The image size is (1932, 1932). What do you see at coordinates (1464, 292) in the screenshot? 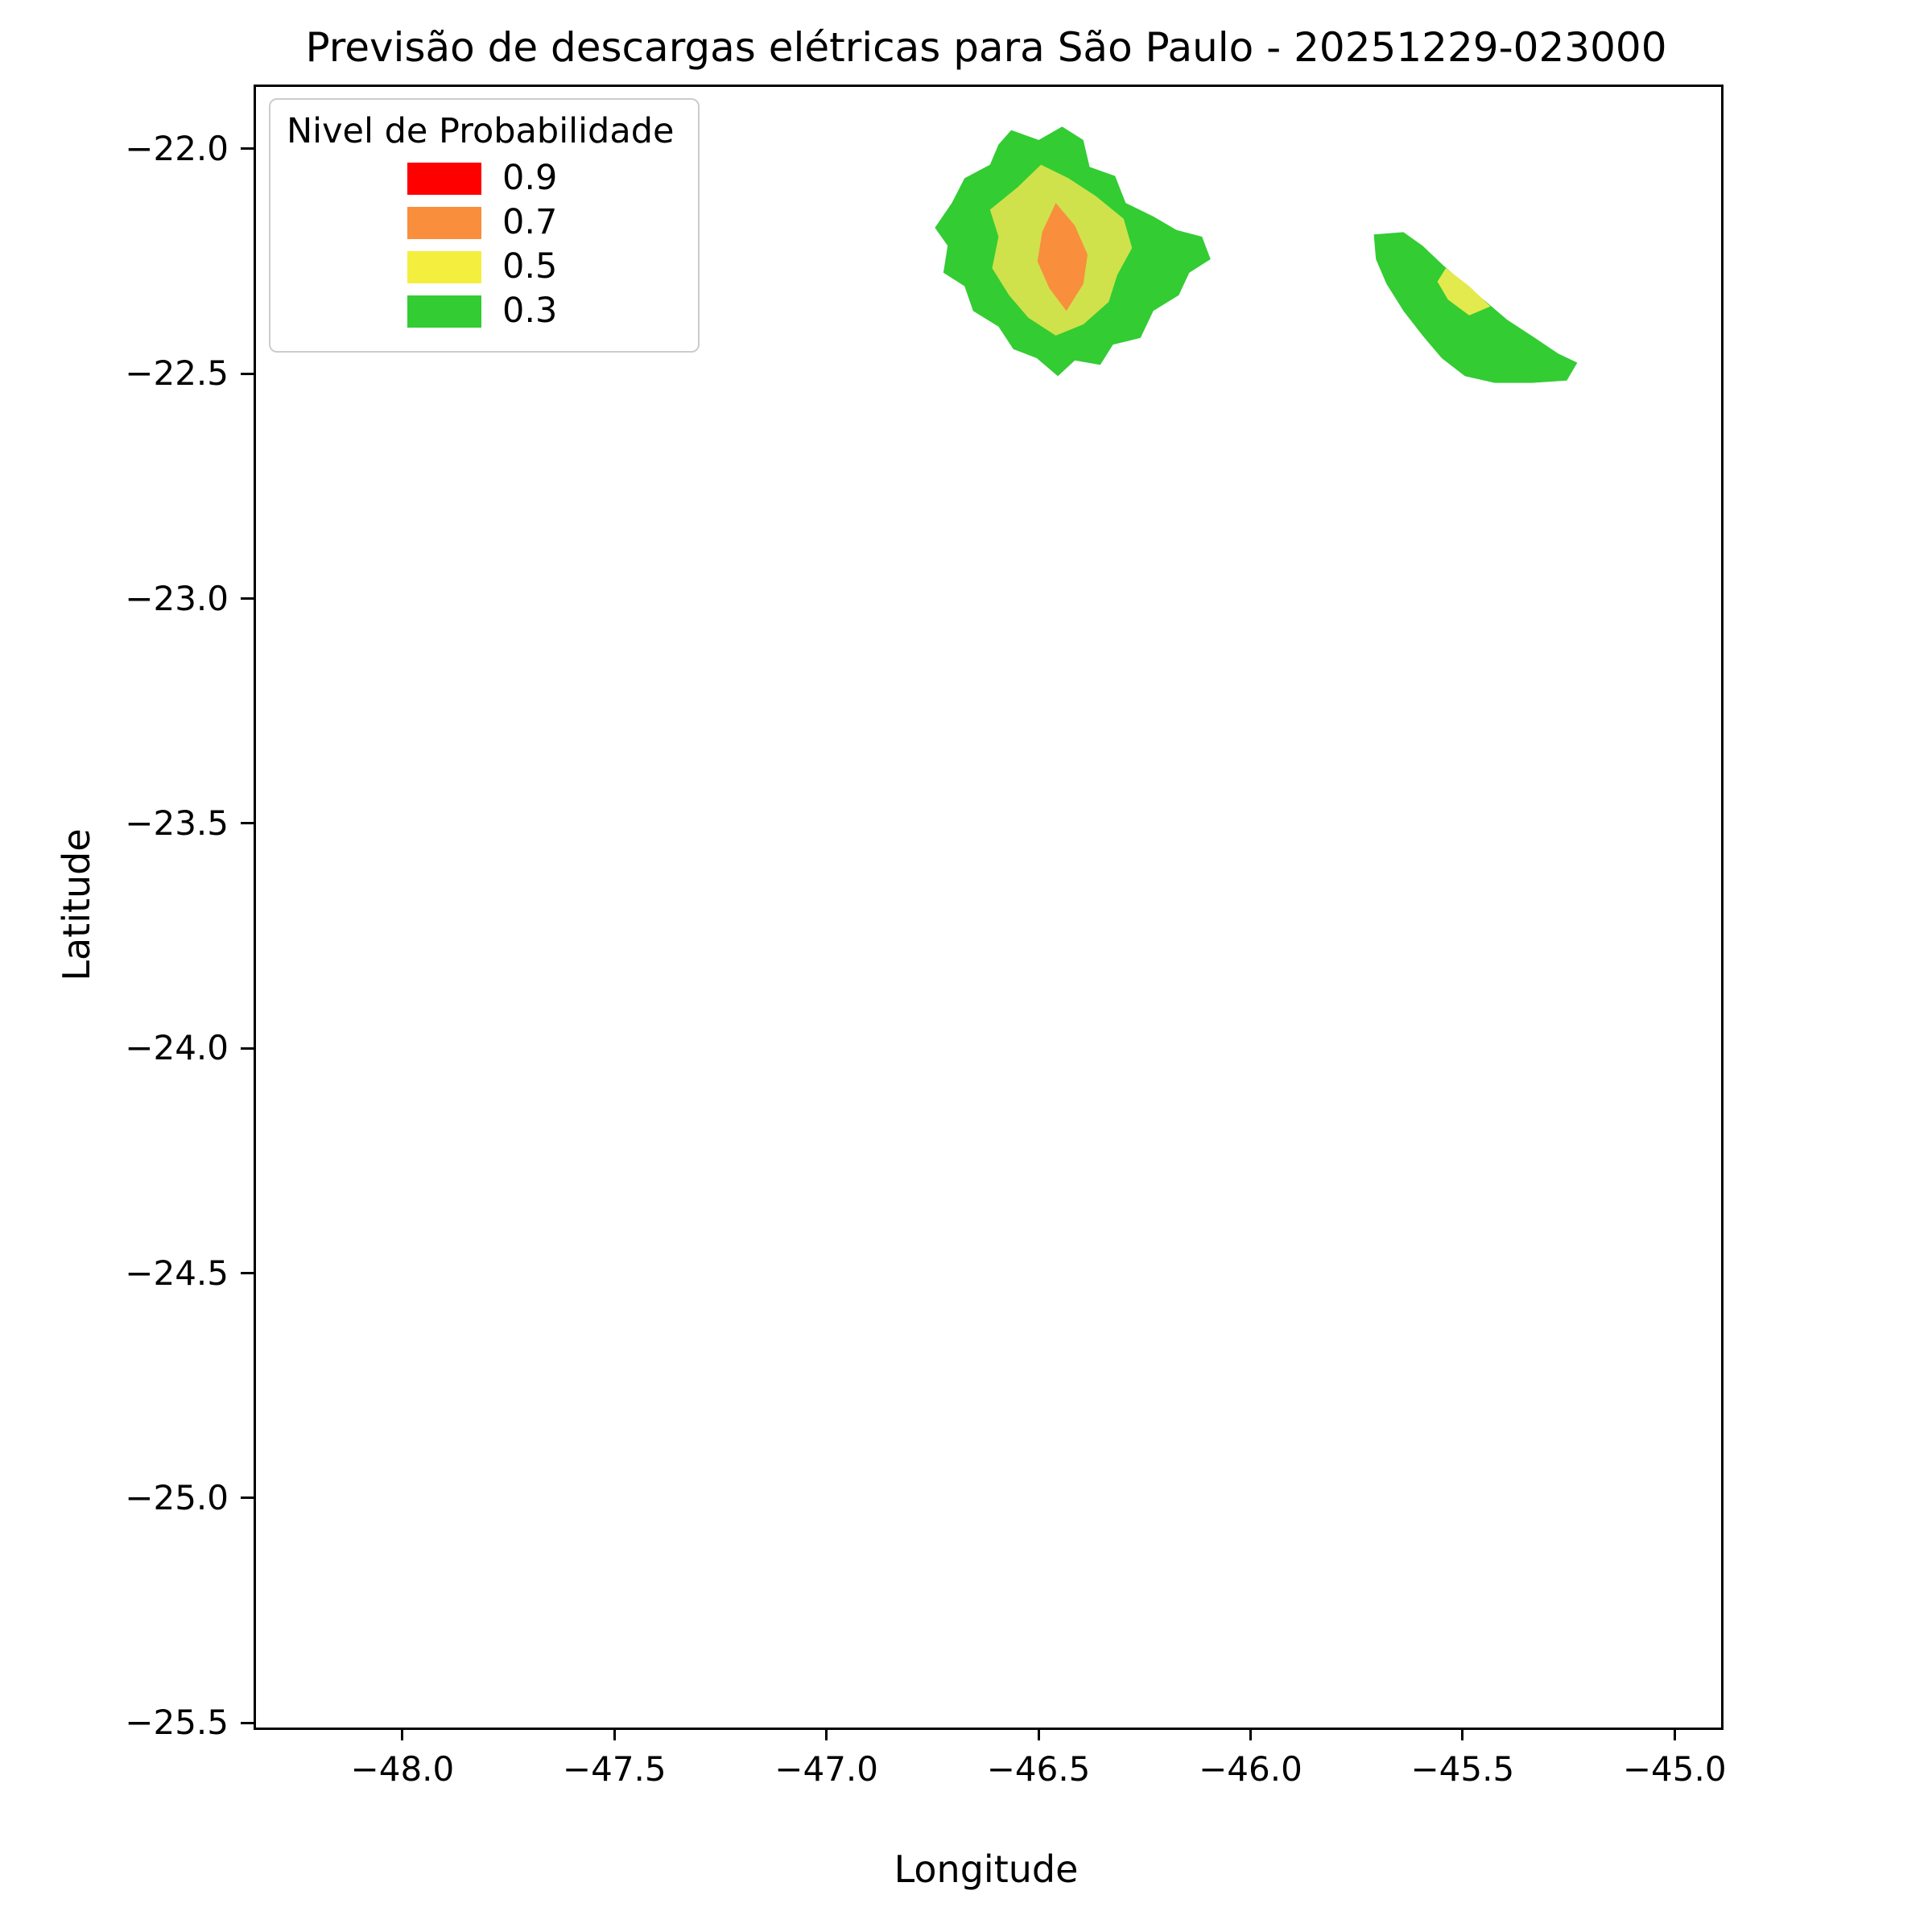
I see `region-east-prob-0.5` at bounding box center [1464, 292].